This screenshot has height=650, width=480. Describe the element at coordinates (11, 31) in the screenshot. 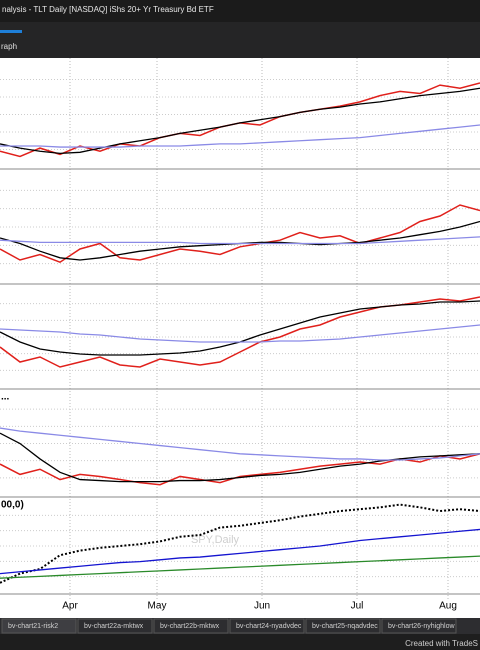

I see `tab-indicator` at that location.